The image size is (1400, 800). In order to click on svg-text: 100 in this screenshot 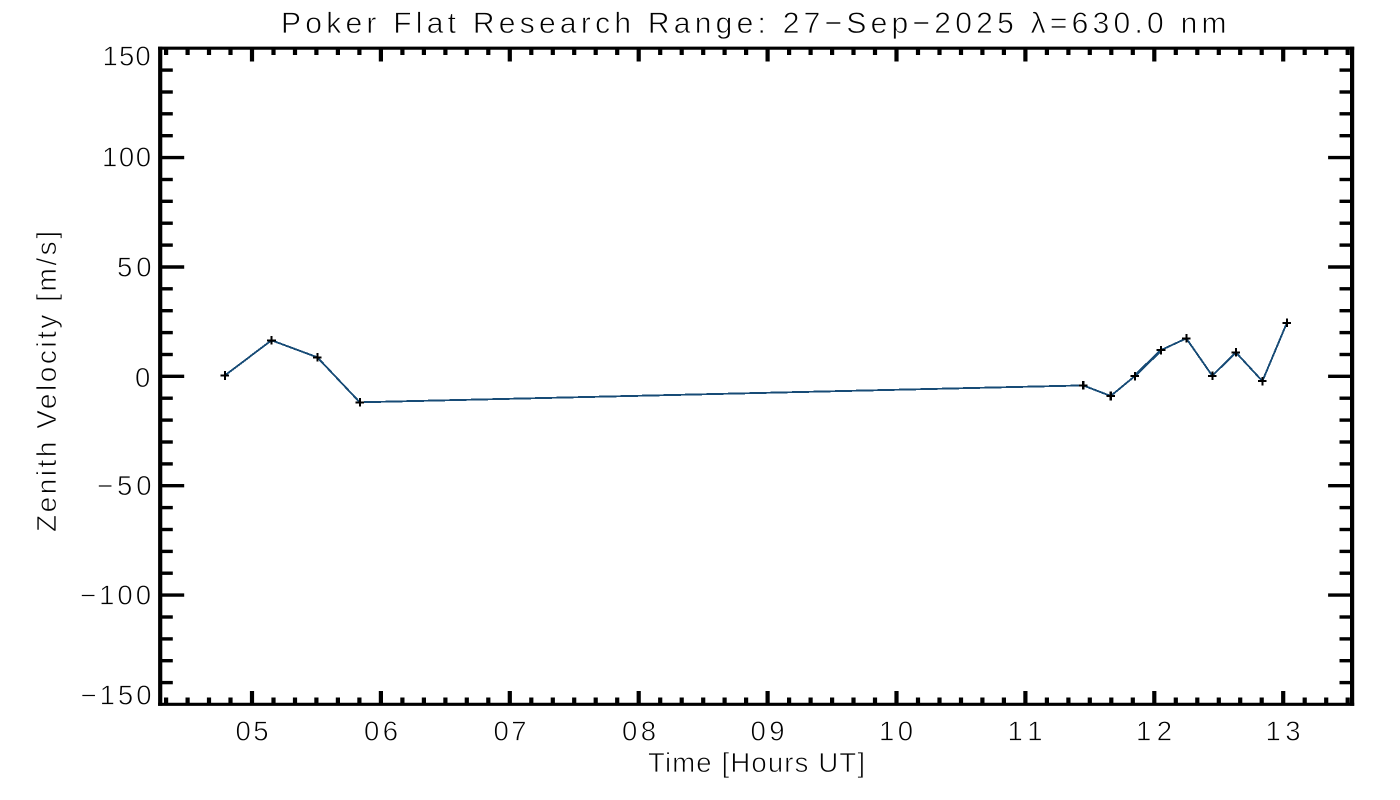, I will do `click(126, 157)`.